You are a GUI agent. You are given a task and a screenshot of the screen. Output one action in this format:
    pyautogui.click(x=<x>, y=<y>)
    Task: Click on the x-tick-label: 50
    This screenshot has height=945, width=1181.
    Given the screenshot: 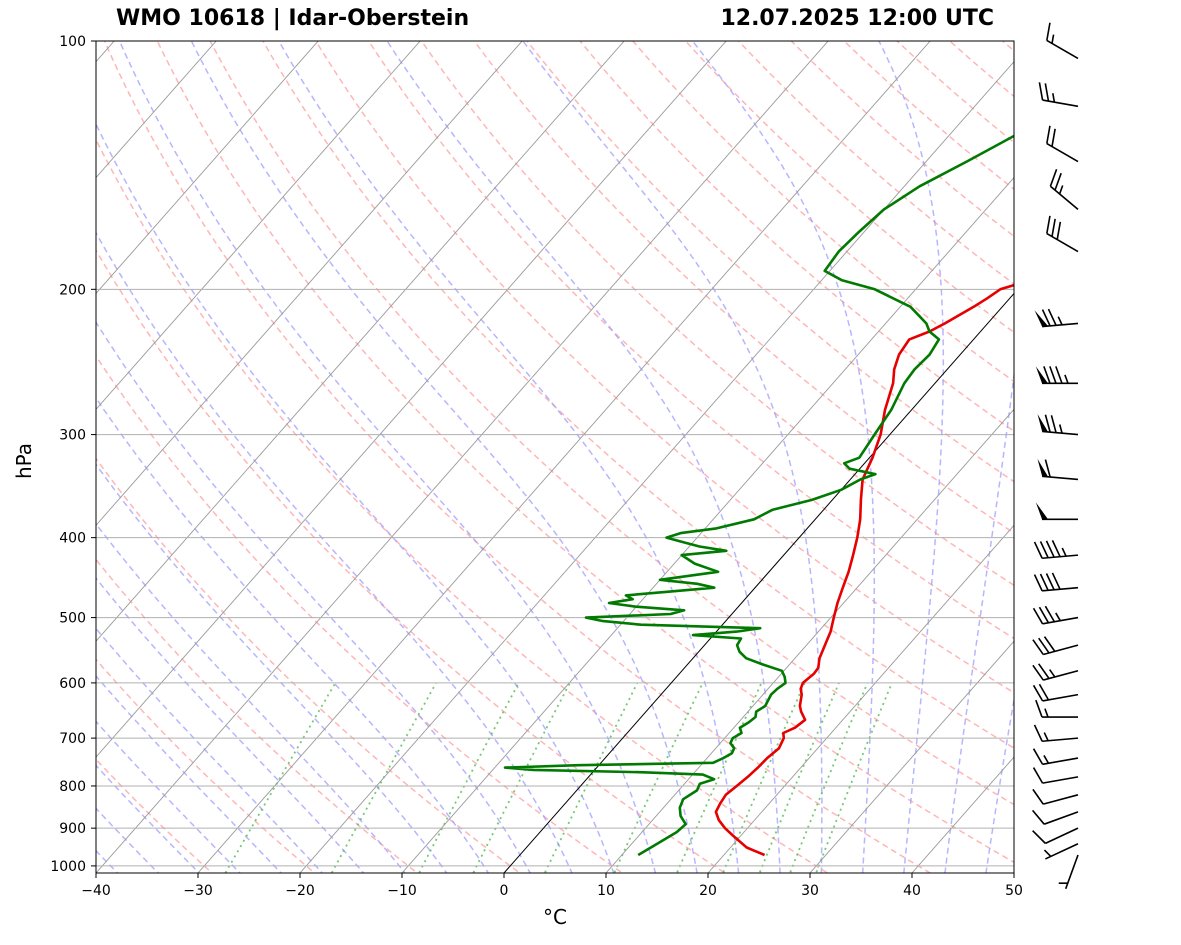 What is the action you would take?
    pyautogui.click(x=1014, y=891)
    